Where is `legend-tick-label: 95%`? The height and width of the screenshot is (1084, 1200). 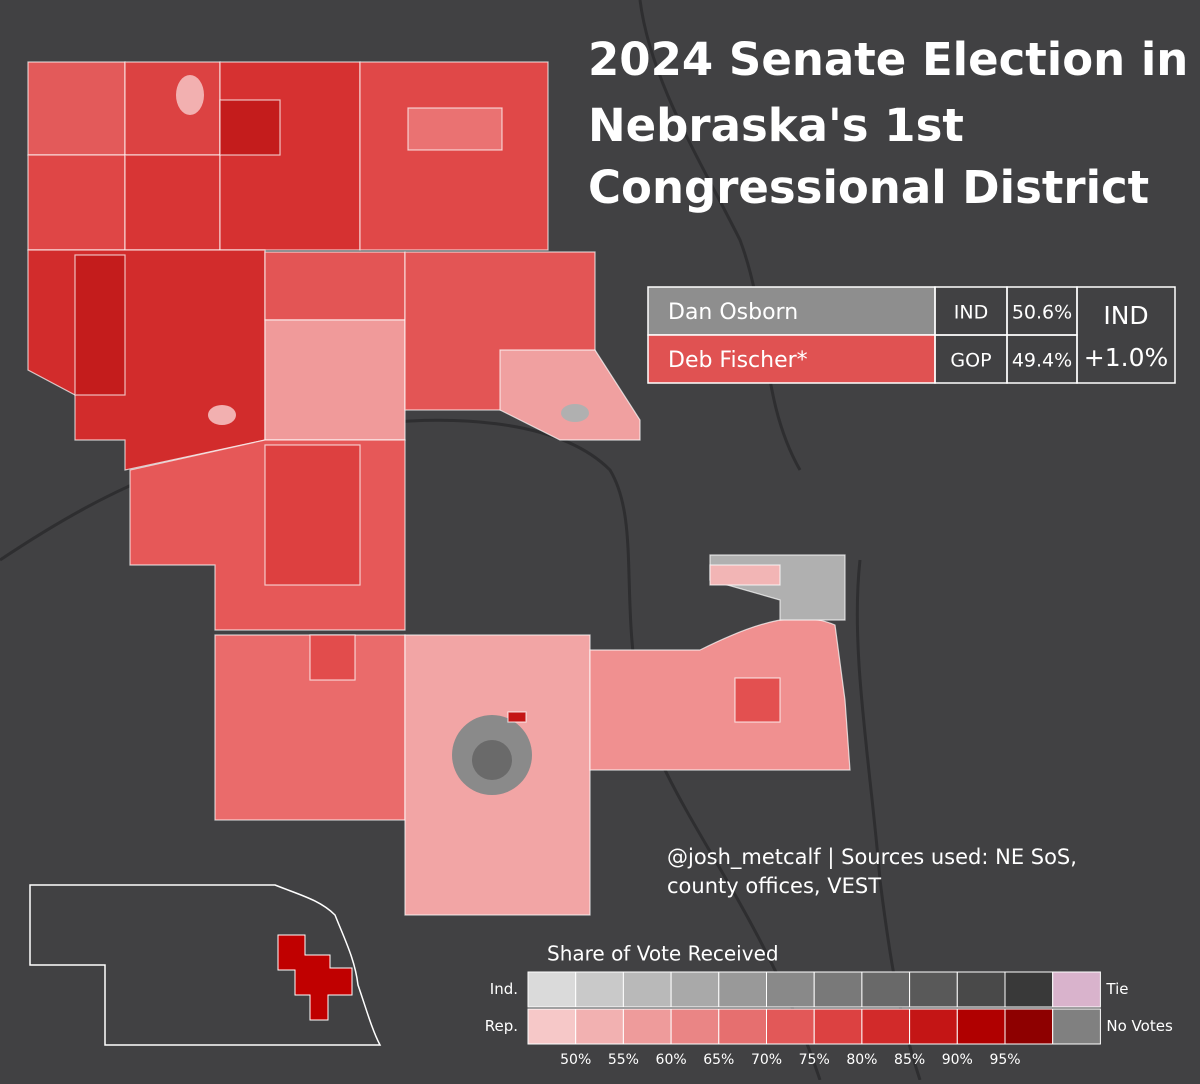 legend-tick-label: 95% is located at coordinates (1004, 1060).